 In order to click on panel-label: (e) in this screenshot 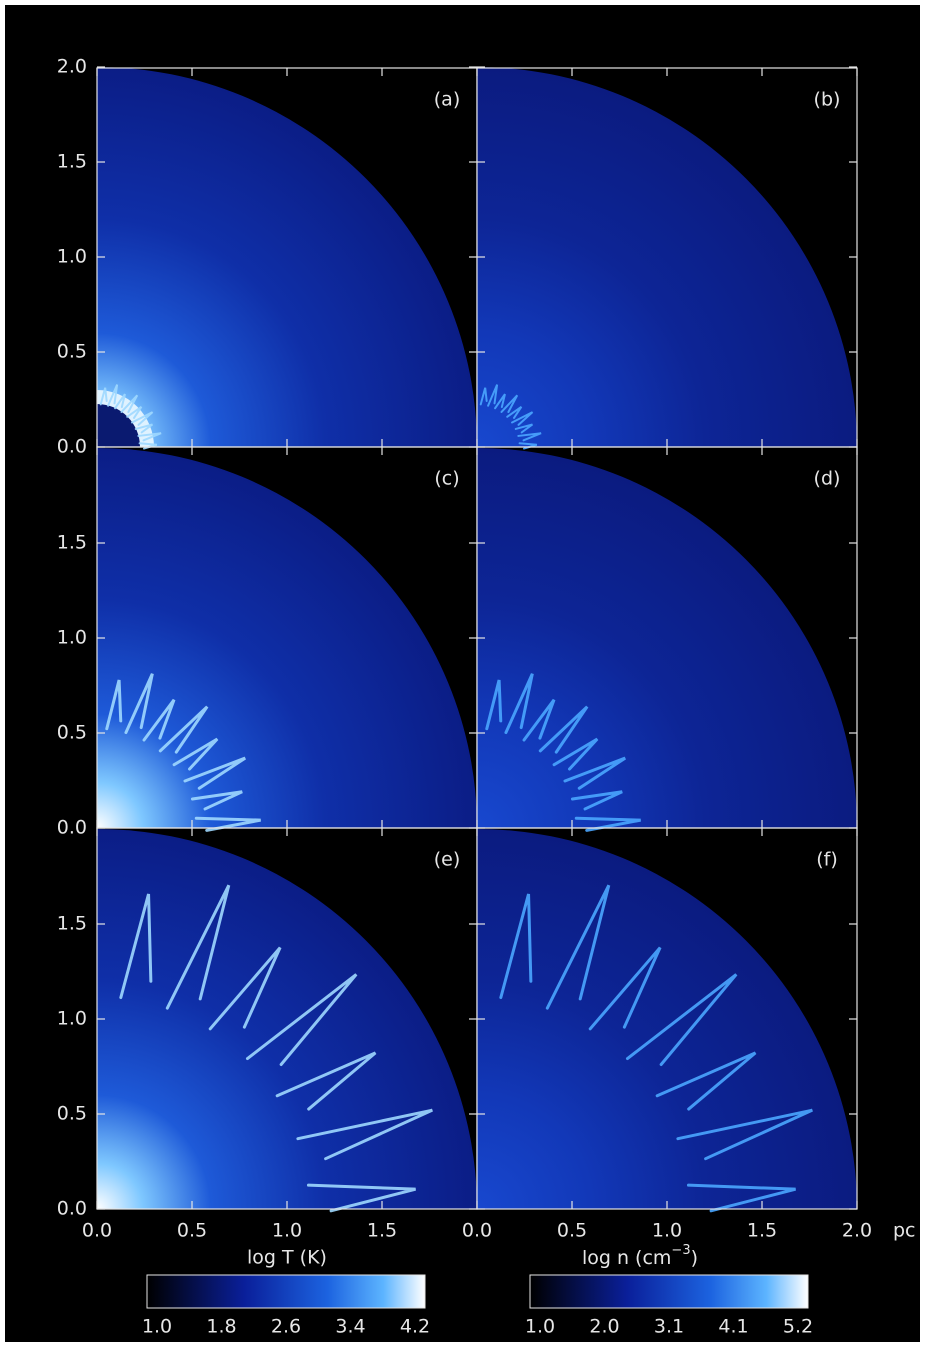, I will do `click(447, 860)`.